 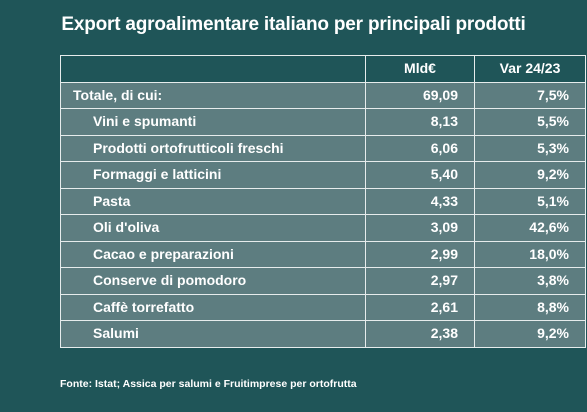 I want to click on row-change: 3,8%, so click(x=530, y=281).